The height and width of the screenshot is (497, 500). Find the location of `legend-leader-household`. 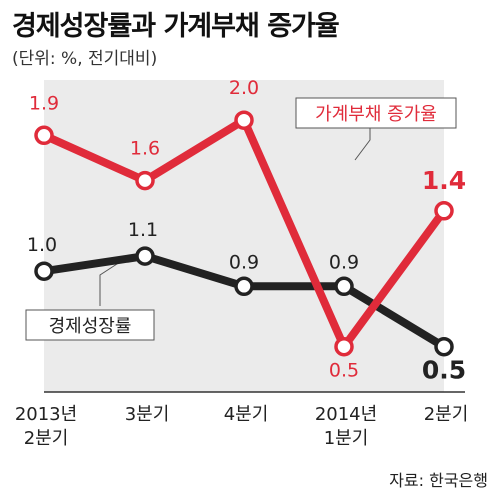

legend-leader-household is located at coordinates (362, 143).